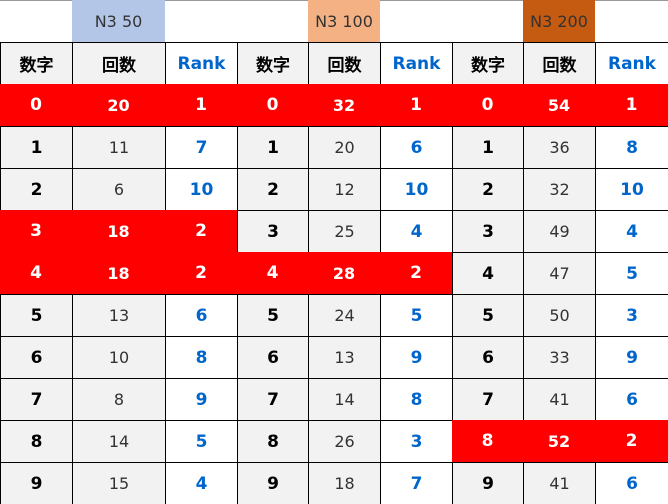 The image size is (668, 504). Describe the element at coordinates (344, 273) in the screenshot. I see `table-cell-count: 28` at that location.